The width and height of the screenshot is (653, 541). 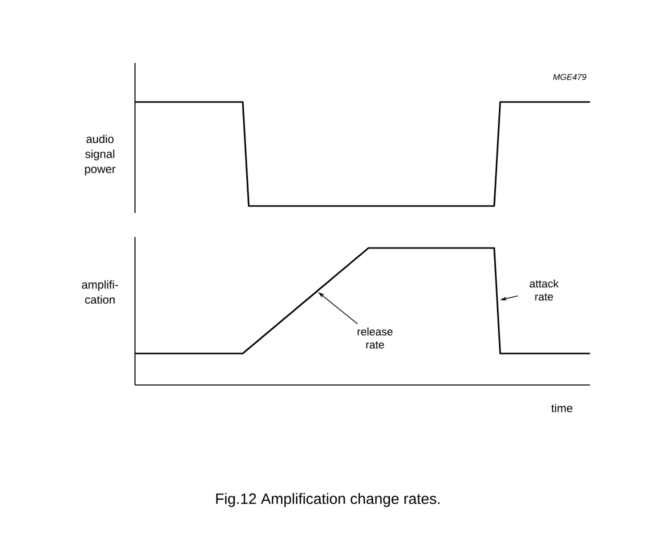 What do you see at coordinates (561, 408) in the screenshot?
I see `x-axis-title: time` at bounding box center [561, 408].